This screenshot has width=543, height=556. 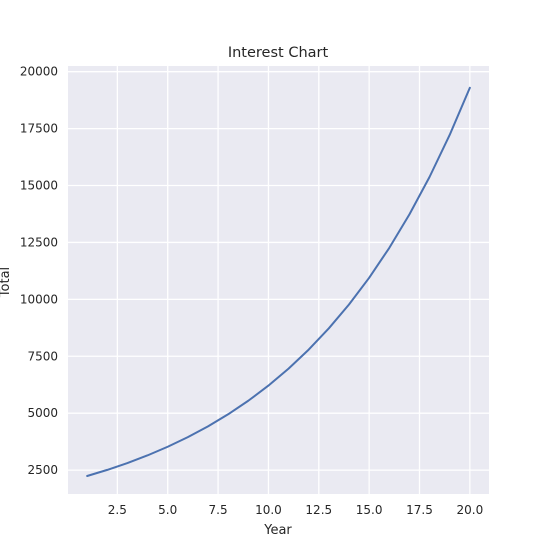 I want to click on y-tick-label: 5000, so click(x=42, y=413).